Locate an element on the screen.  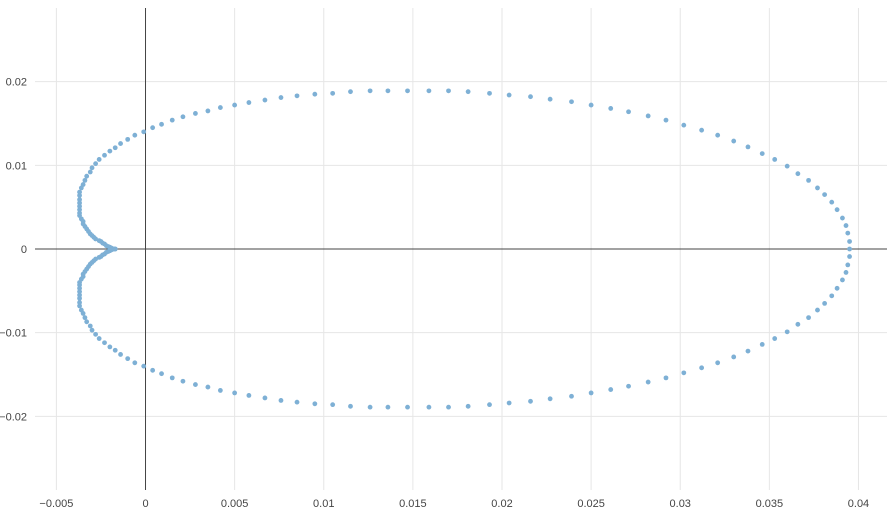
y-tick-label: 0.02 is located at coordinates (16, 83).